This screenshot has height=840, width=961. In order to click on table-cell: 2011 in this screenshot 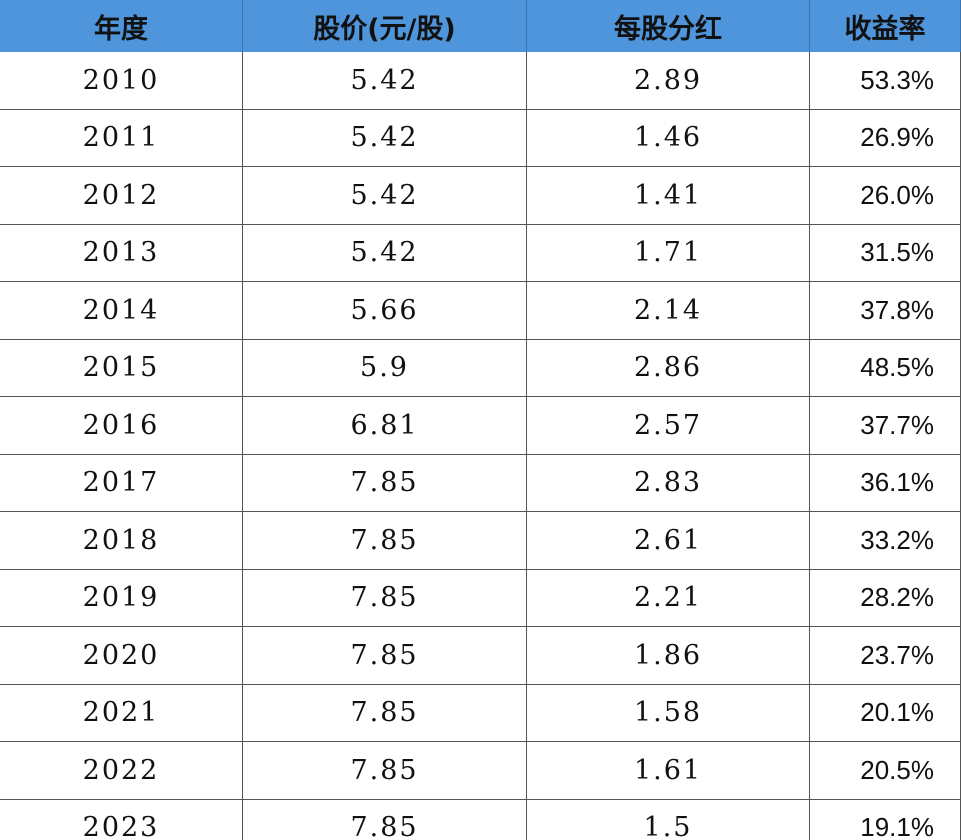, I will do `click(121, 138)`.